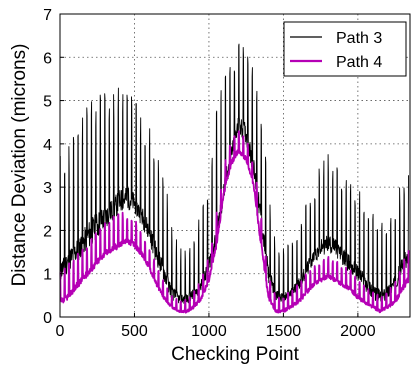 The image size is (415, 369). Describe the element at coordinates (47, 188) in the screenshot. I see `y-tick-label: 3` at that location.